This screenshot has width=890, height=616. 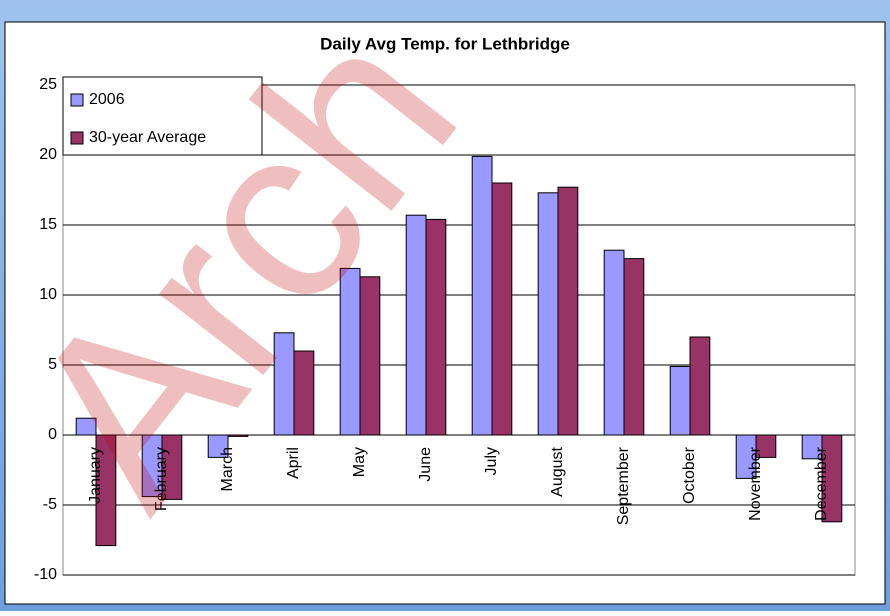 What do you see at coordinates (95, 475) in the screenshot?
I see `x-tick-label: January` at bounding box center [95, 475].